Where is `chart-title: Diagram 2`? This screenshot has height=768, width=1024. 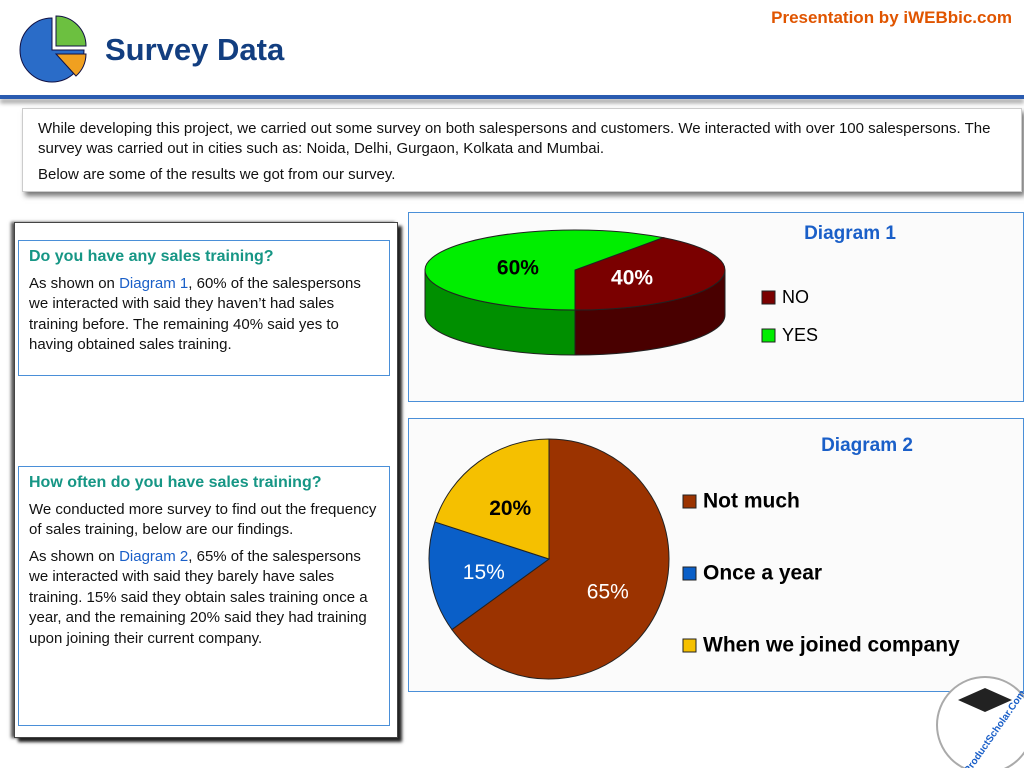 chart-title: Diagram 2 is located at coordinates (867, 445).